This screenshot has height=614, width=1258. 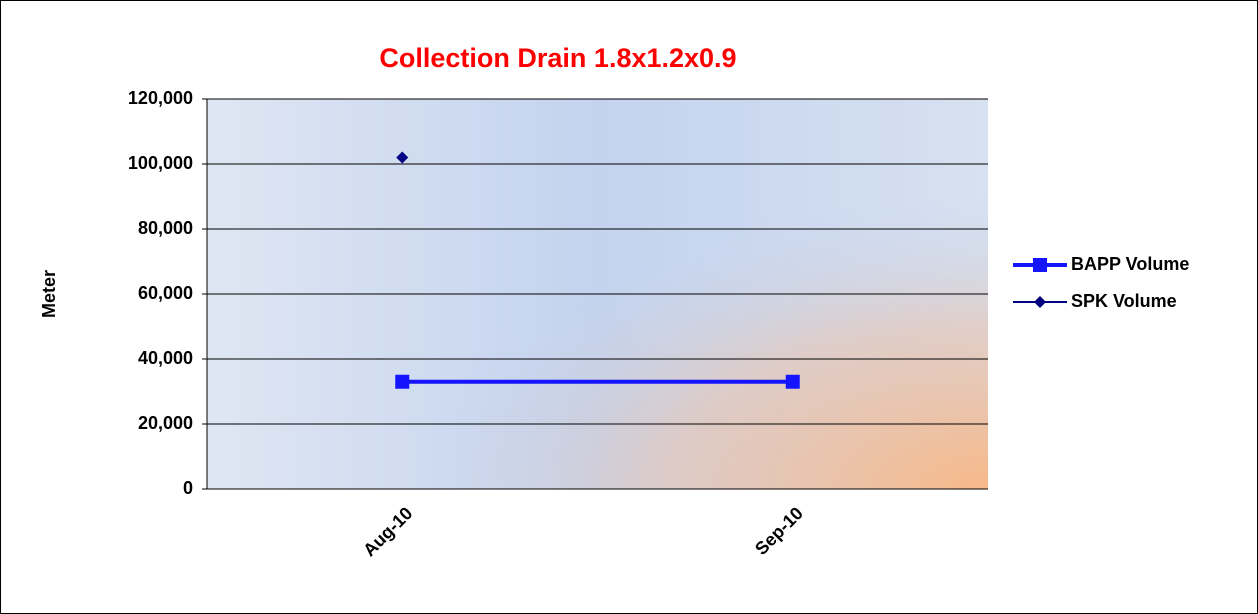 What do you see at coordinates (165, 228) in the screenshot?
I see `y-tick-label: 80,000` at bounding box center [165, 228].